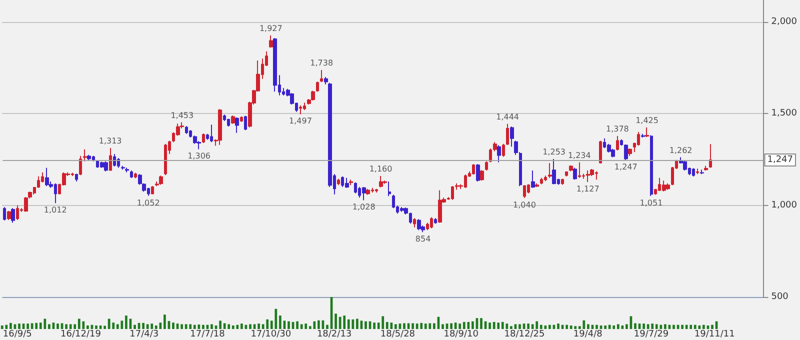 This screenshot has height=340, width=800. Describe the element at coordinates (579, 155) in the screenshot. I see `annotation: 1,234` at that location.